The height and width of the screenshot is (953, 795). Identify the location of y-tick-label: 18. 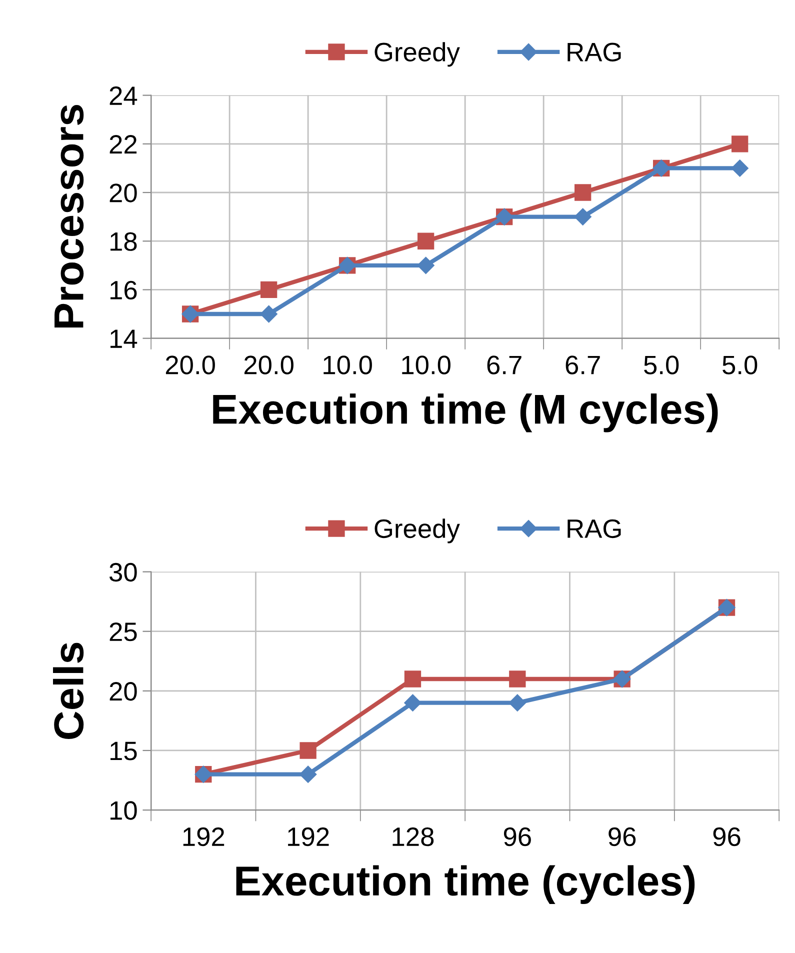
(123, 241).